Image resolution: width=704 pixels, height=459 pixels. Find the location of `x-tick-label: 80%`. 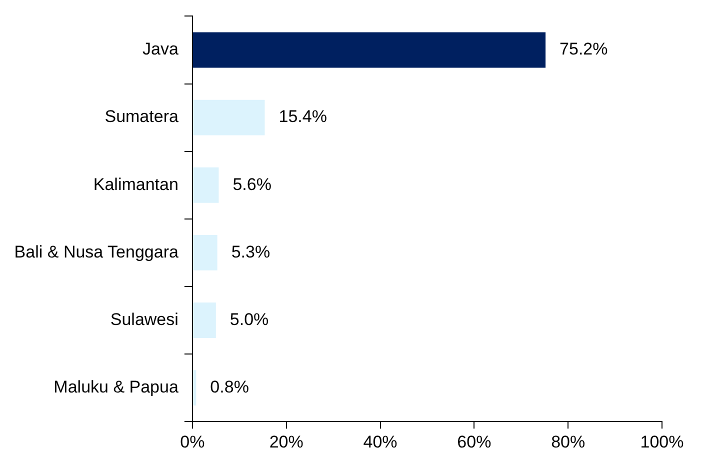

x-tick-label: 80% is located at coordinates (568, 442).